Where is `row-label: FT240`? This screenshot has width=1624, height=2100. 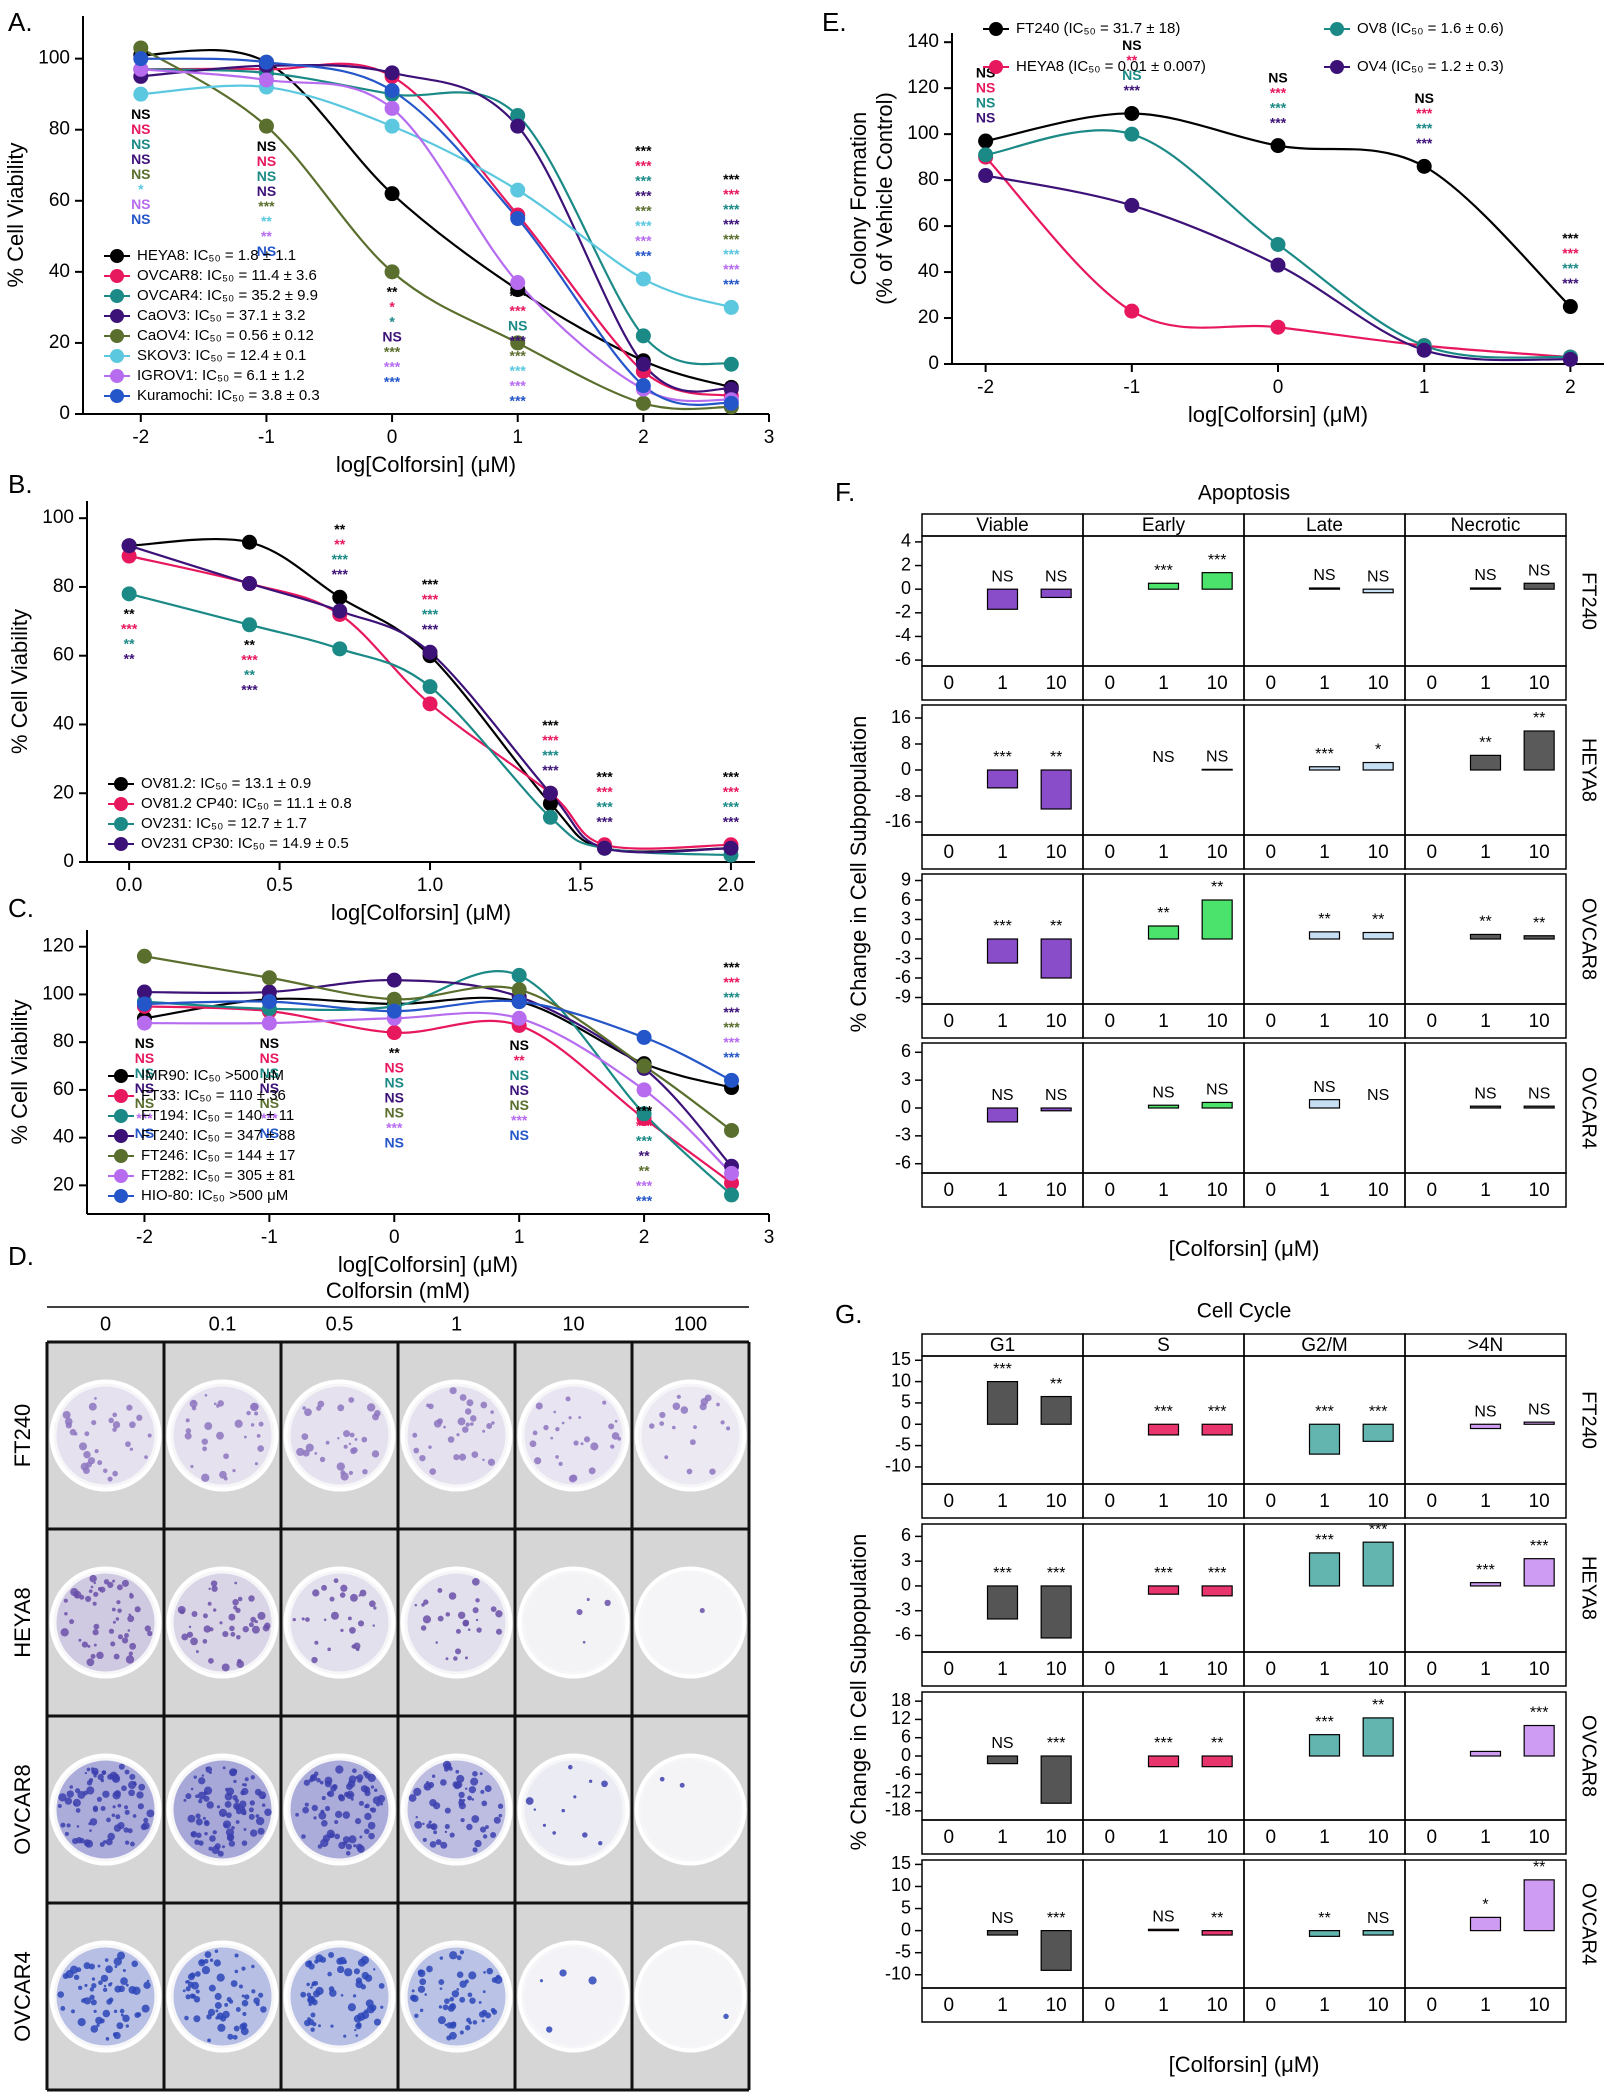
row-label: FT240 is located at coordinates (22, 1436).